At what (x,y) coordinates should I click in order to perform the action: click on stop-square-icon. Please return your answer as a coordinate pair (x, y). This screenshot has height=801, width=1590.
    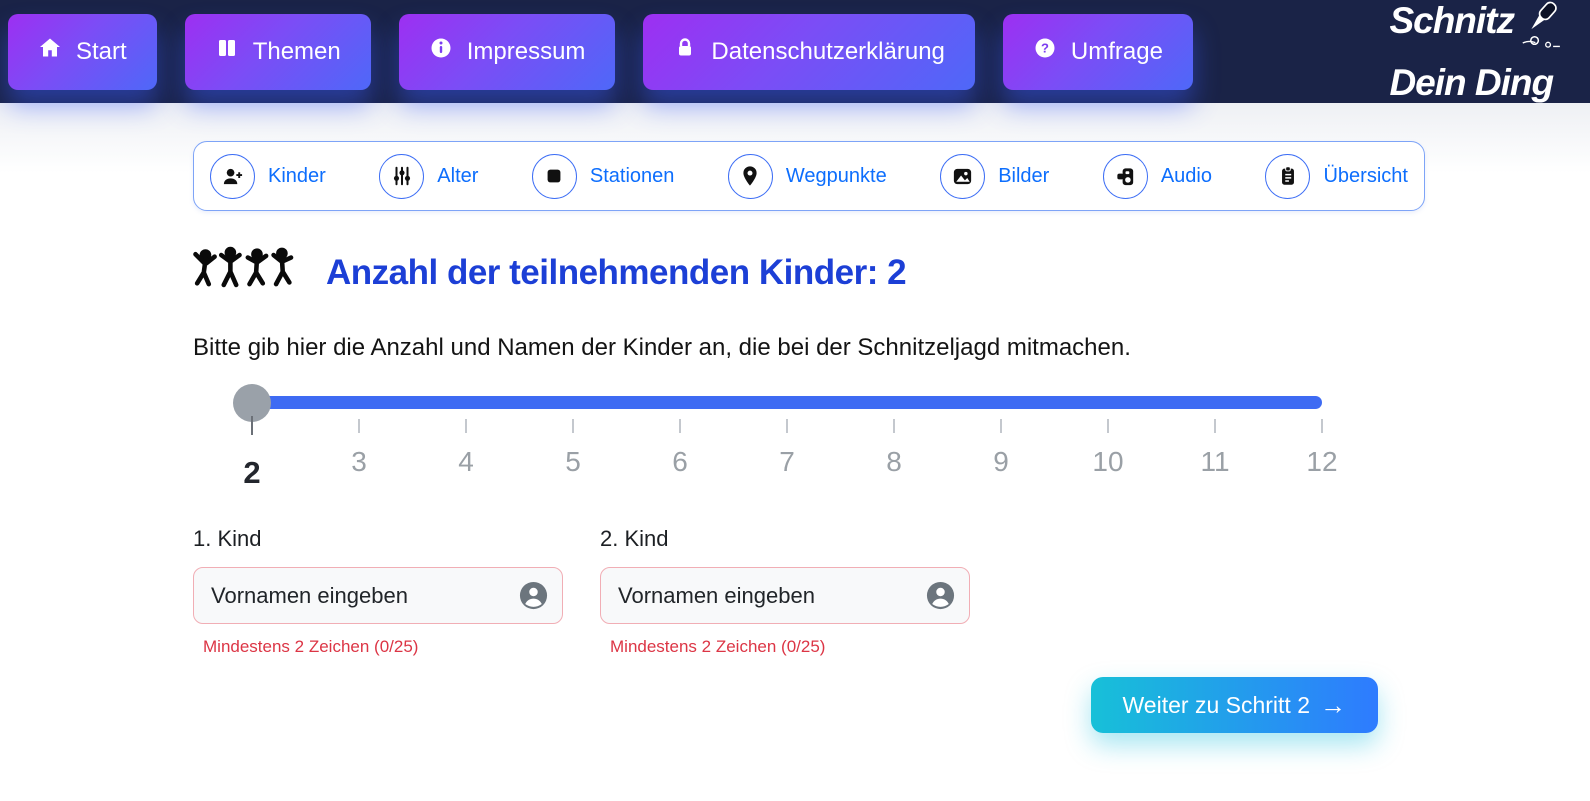
    Looking at the image, I should click on (554, 176).